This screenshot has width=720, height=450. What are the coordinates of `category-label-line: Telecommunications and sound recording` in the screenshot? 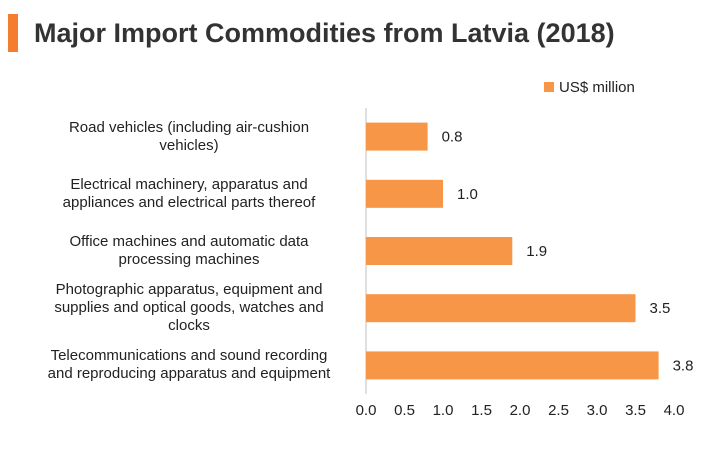 It's located at (189, 356).